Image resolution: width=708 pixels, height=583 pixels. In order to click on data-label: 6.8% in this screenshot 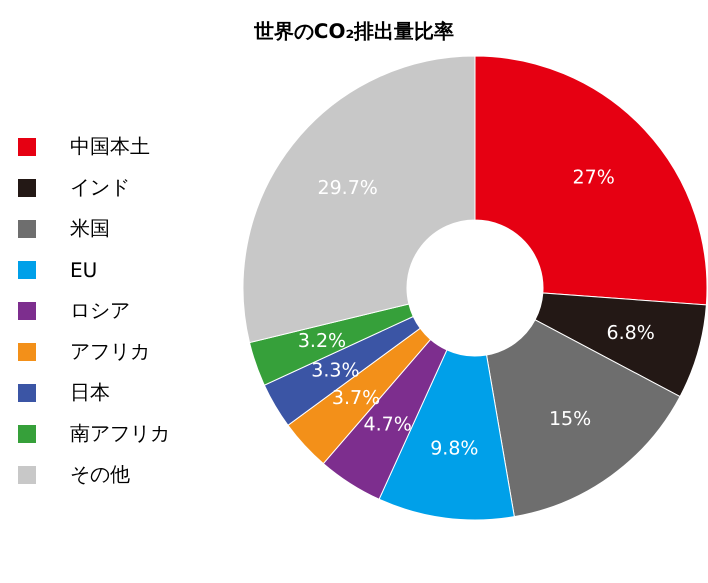, I will do `click(630, 333)`.